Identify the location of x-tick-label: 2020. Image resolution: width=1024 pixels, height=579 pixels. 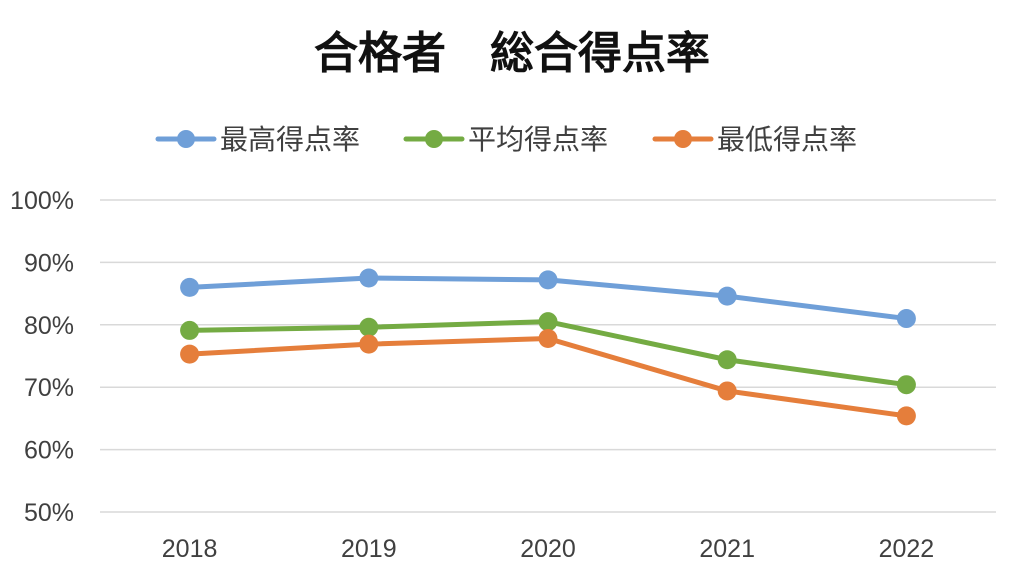
(548, 549).